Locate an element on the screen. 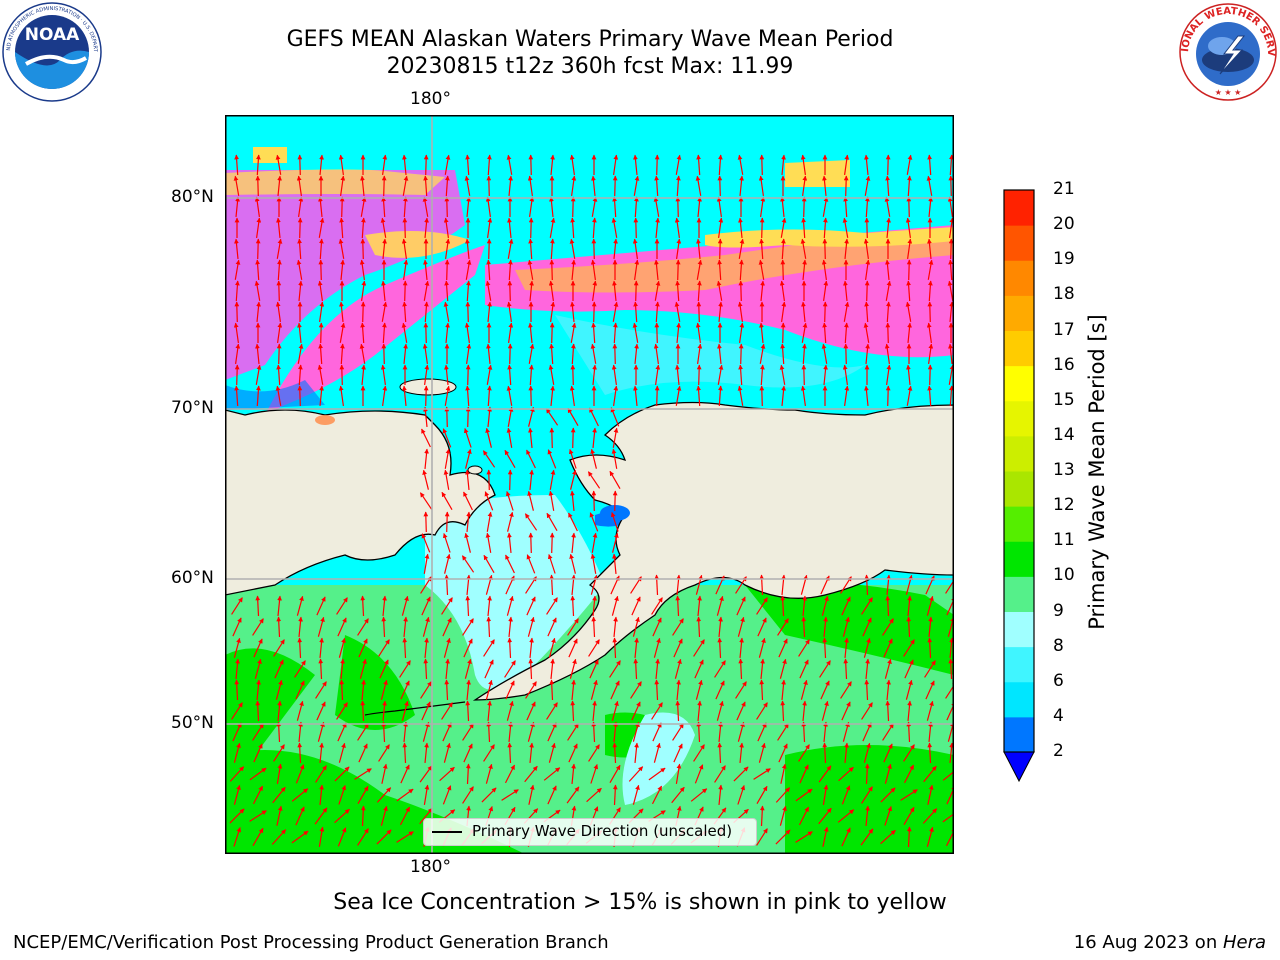 This screenshot has width=1280, height=960. nws-logo: NATIONAL WEATHER SERVICE ★ ★ ★ is located at coordinates (1227, 51).